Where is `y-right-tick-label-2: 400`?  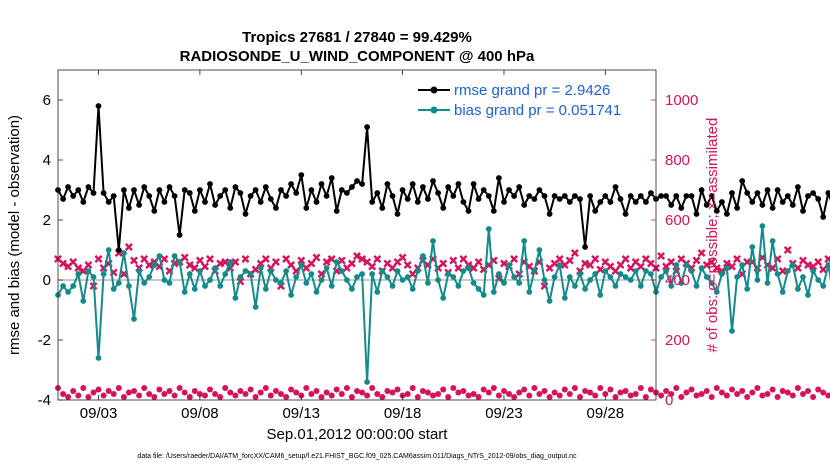 y-right-tick-label-2: 400 is located at coordinates (677, 280).